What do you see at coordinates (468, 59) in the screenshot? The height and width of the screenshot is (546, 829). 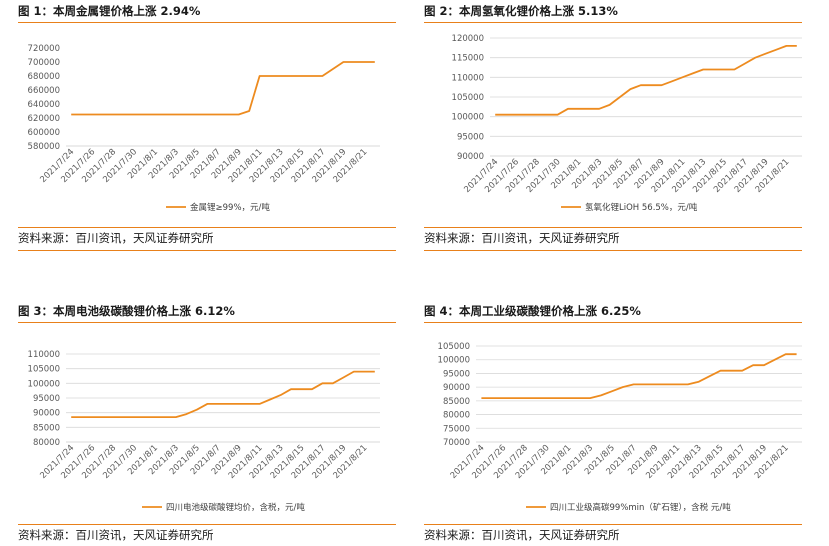 I see `y-tick-label: 115000` at bounding box center [468, 59].